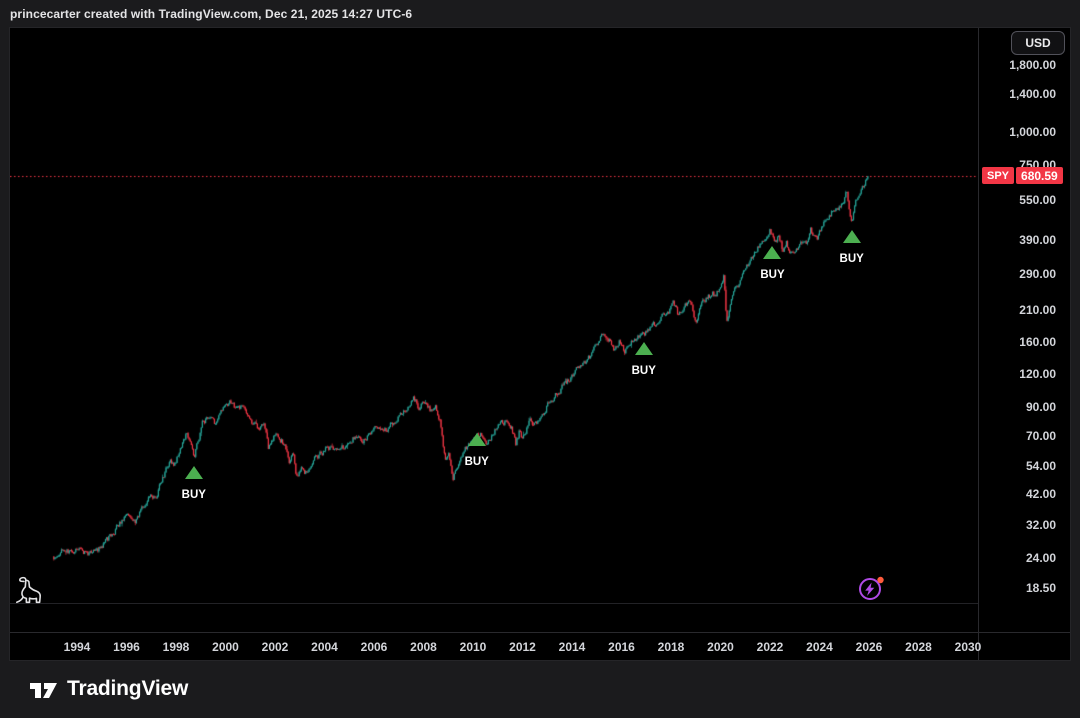  What do you see at coordinates (671, 647) in the screenshot?
I see `time-tick-label: 2018` at bounding box center [671, 647].